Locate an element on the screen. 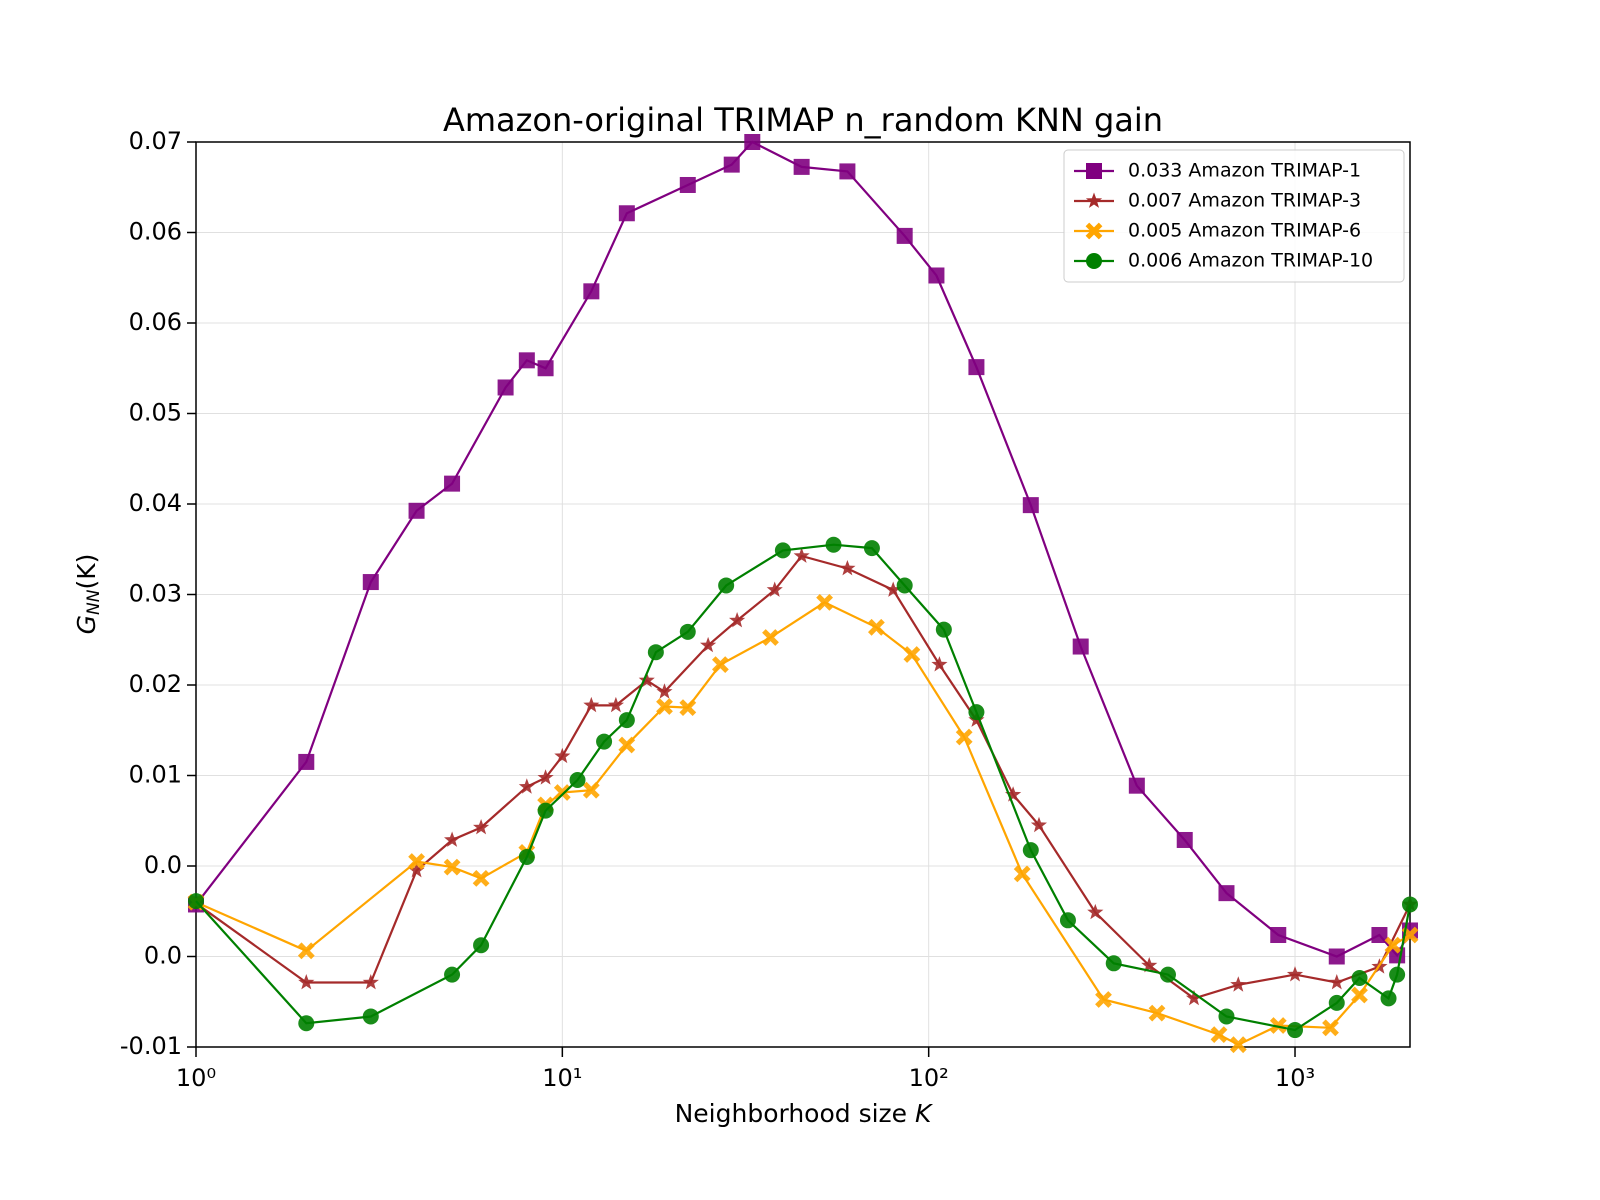  x-tick-label: 10³ is located at coordinates (1295, 1078).